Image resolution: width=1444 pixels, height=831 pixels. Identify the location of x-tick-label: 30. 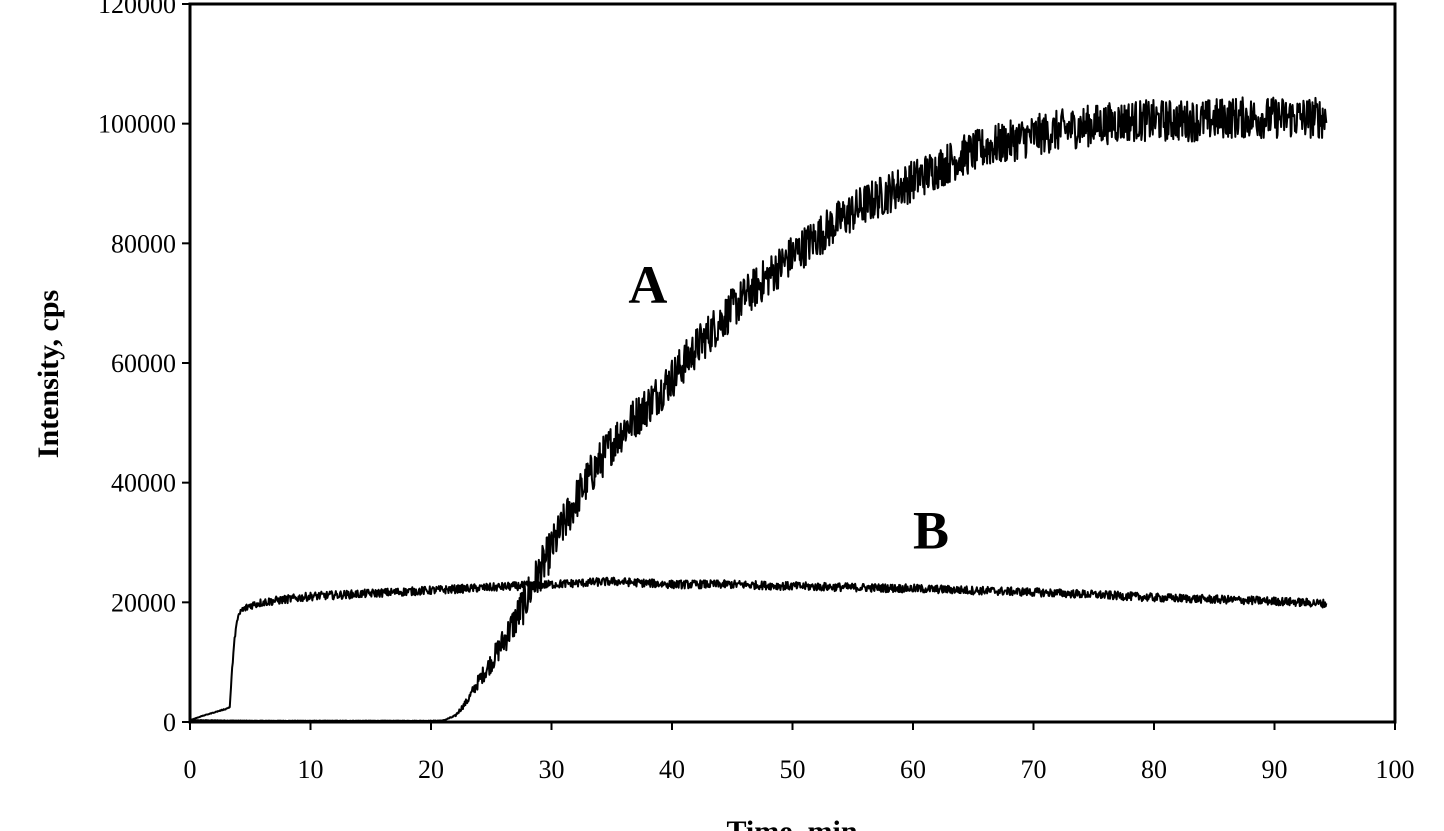
(552, 769).